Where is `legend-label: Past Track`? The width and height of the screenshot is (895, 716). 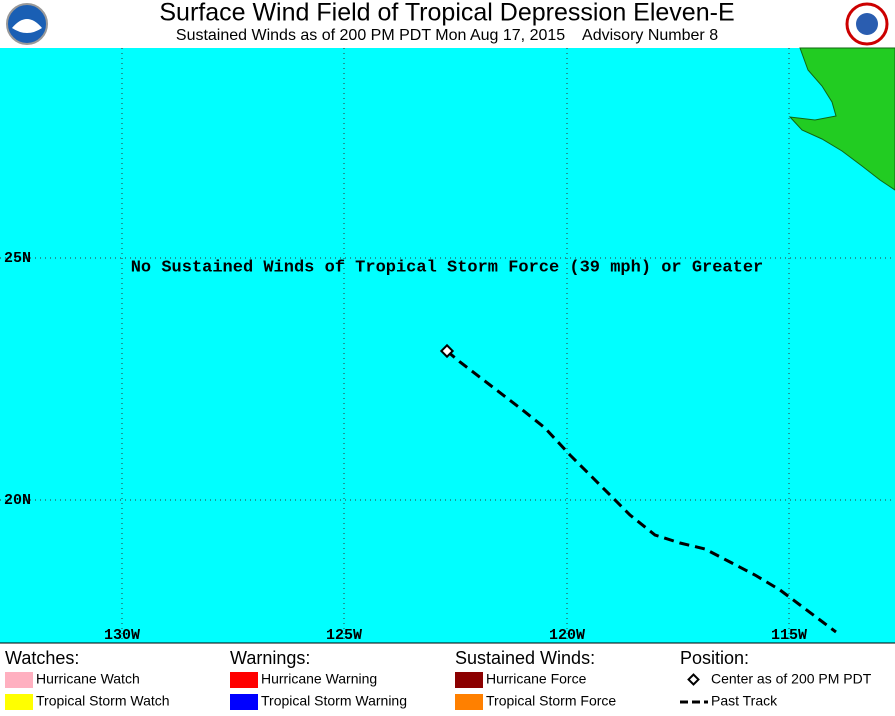
legend-label: Past Track is located at coordinates (744, 701).